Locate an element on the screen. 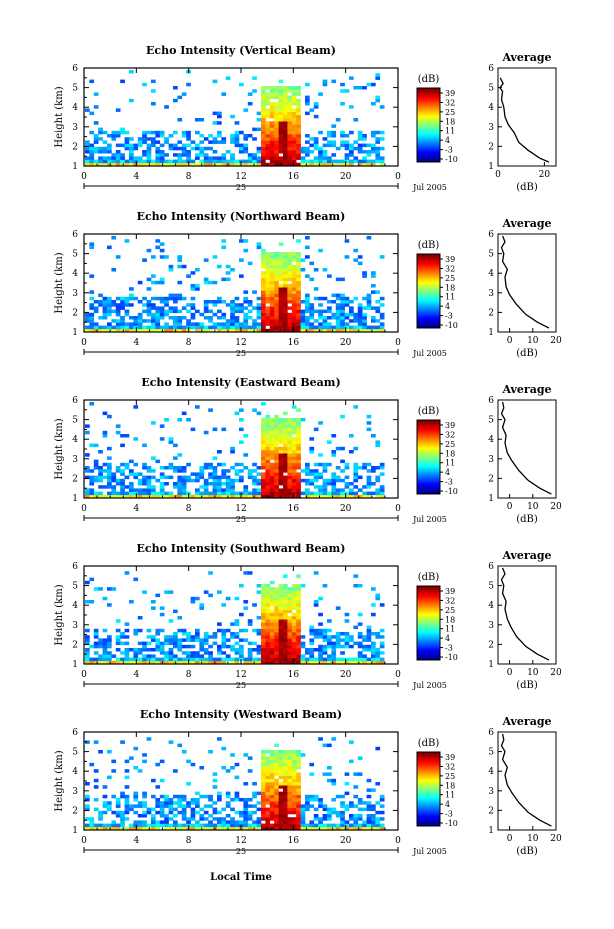 The image size is (614, 929). colorbar-tick-label: 25 is located at coordinates (450, 444).